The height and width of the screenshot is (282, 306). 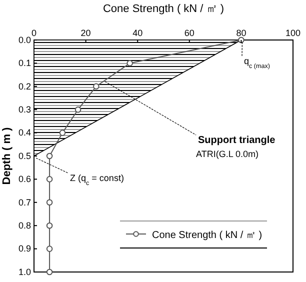 I want to click on annotation: Support triangle, so click(x=237, y=140).